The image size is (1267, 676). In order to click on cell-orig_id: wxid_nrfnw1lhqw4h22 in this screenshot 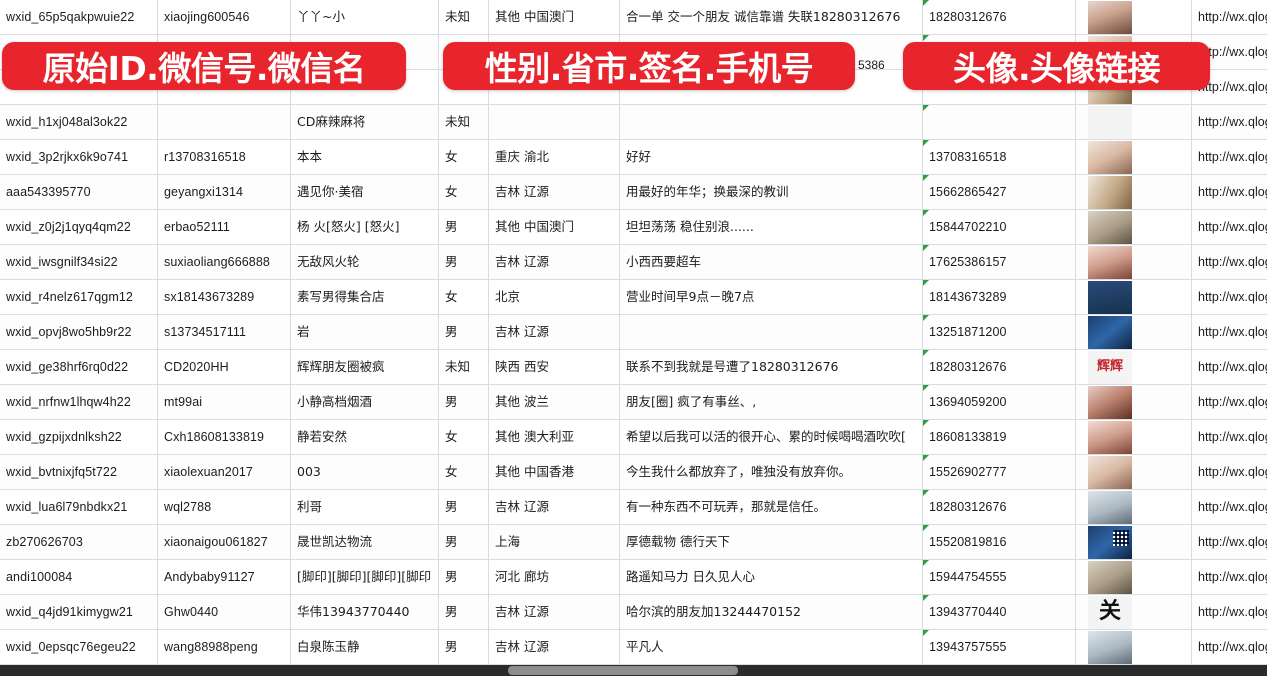, I will do `click(79, 402)`.